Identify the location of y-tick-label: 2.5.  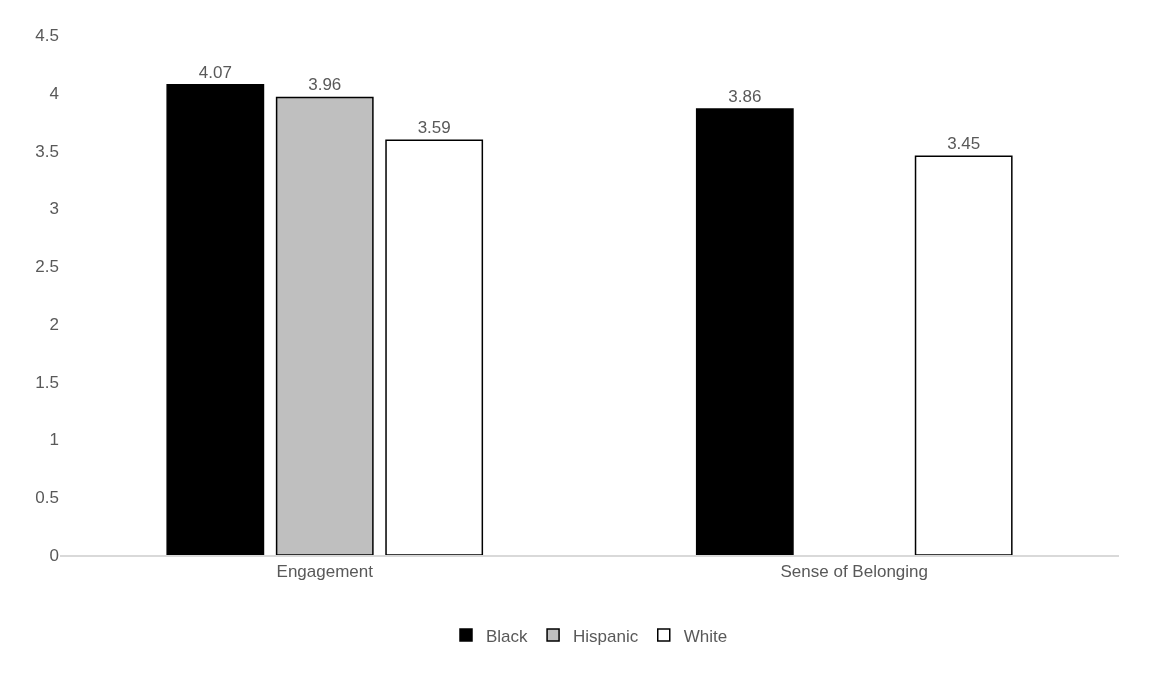
(47, 267).